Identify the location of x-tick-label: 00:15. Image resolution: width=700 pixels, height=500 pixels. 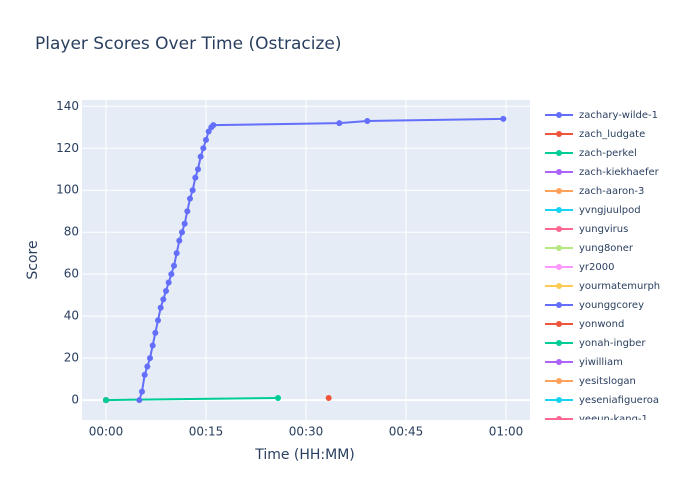
(206, 432).